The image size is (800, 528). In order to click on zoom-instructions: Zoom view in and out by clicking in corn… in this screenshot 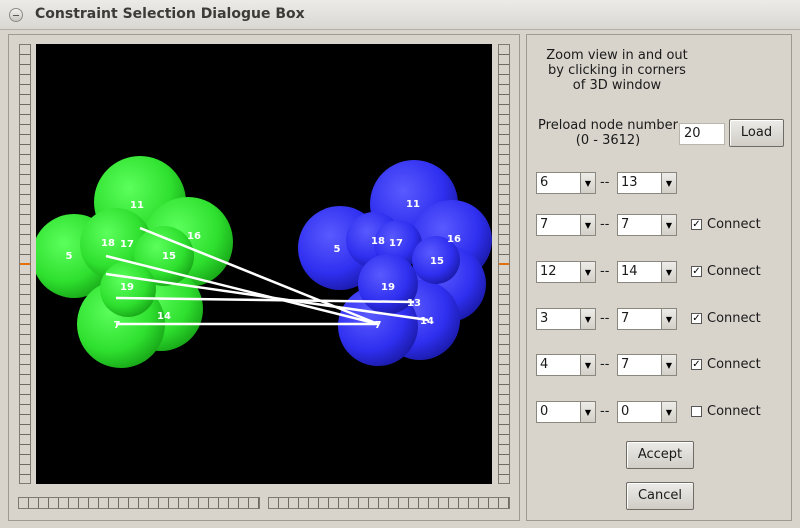, I will do `click(617, 70)`.